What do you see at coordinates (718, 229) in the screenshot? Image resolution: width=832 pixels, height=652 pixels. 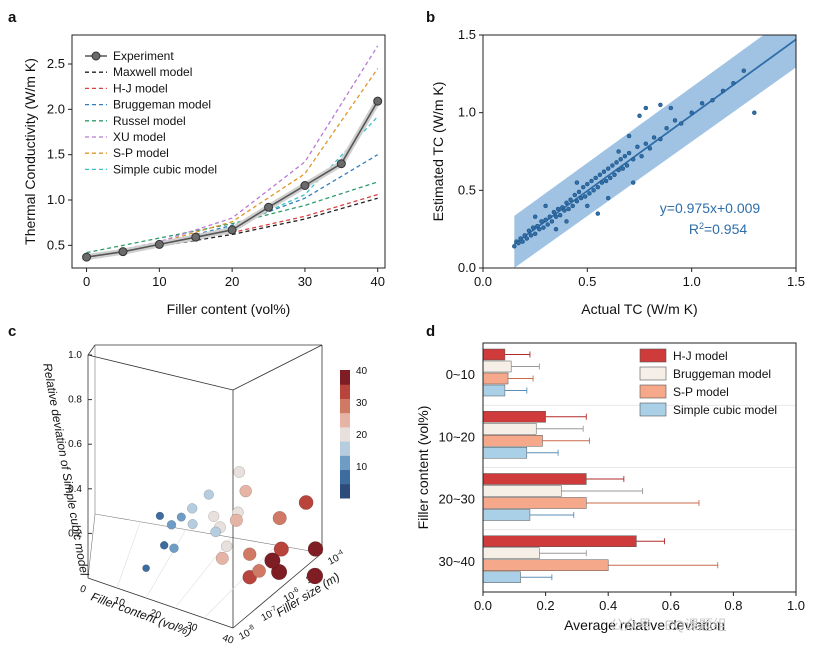 I see `r-squared-label: R2=0.954` at bounding box center [718, 229].